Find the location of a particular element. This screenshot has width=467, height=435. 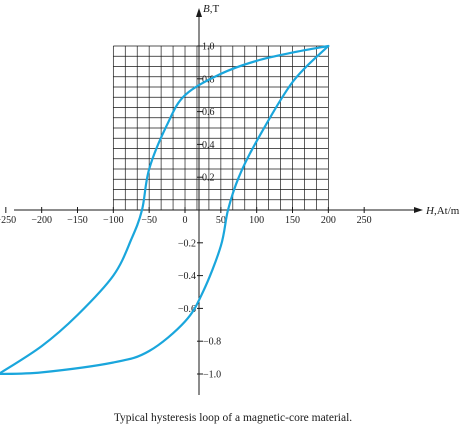

x-tick-label: 50 is located at coordinates (221, 220).